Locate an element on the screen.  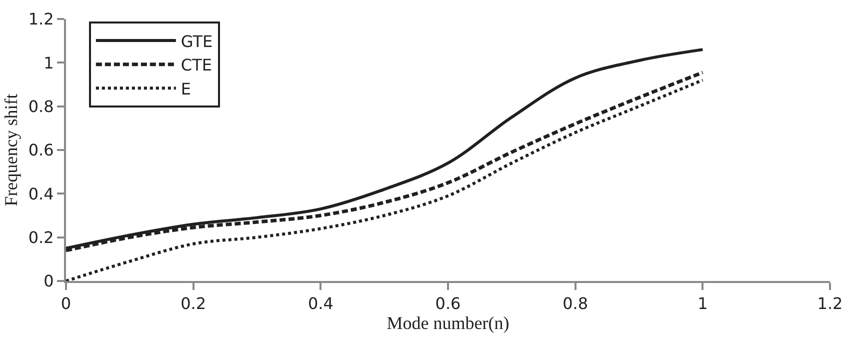
y-tick-label: 0.6 is located at coordinates (41, 150).